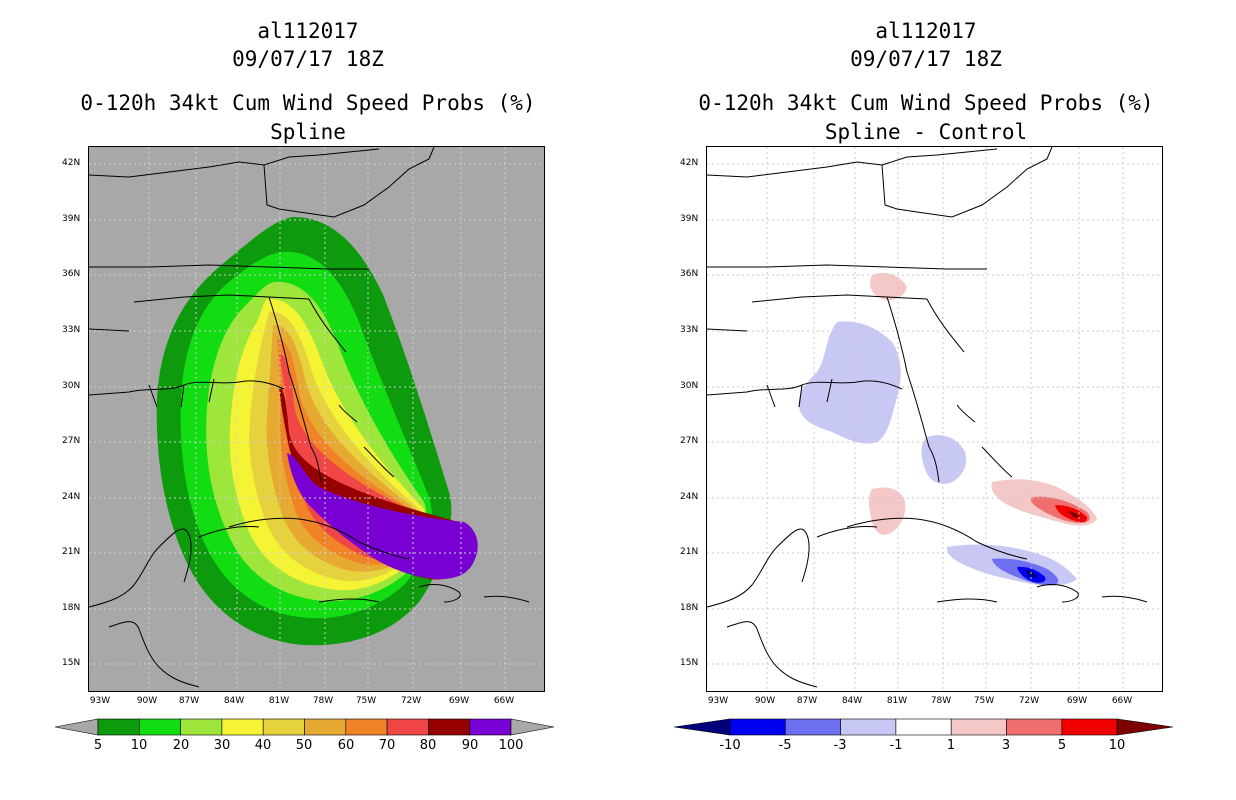 This screenshot has width=1236, height=800. Describe the element at coordinates (263, 745) in the screenshot. I see `colorbar-label: 40` at that location.